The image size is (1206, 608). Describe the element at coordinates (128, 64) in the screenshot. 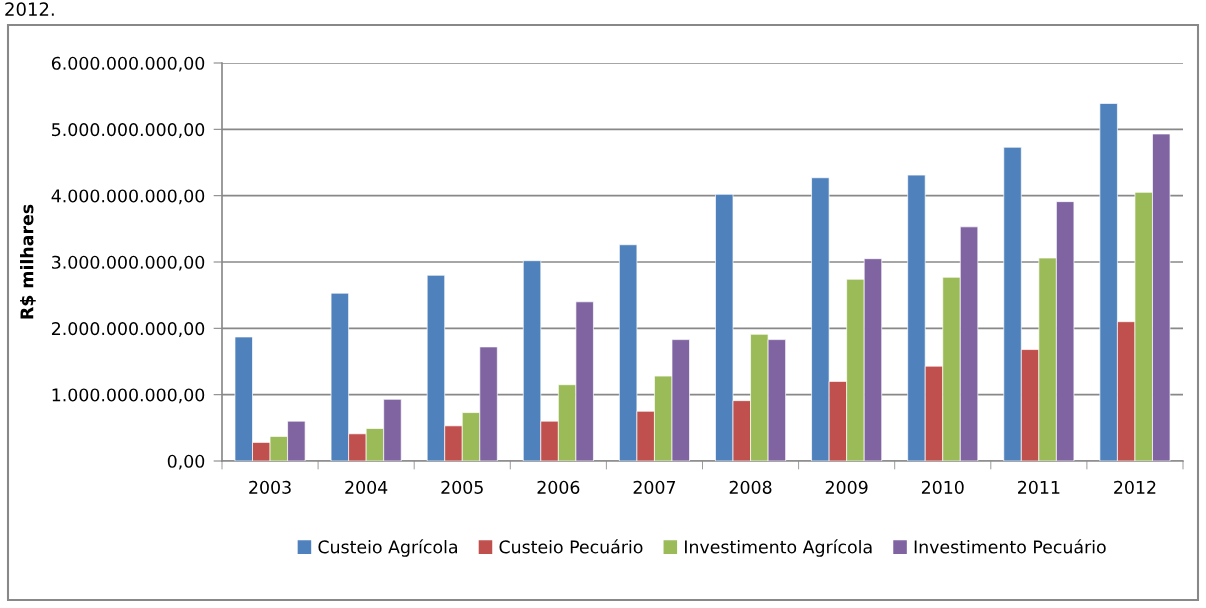

I see `y-tick-label: 6.000.000.000,00` at that location.